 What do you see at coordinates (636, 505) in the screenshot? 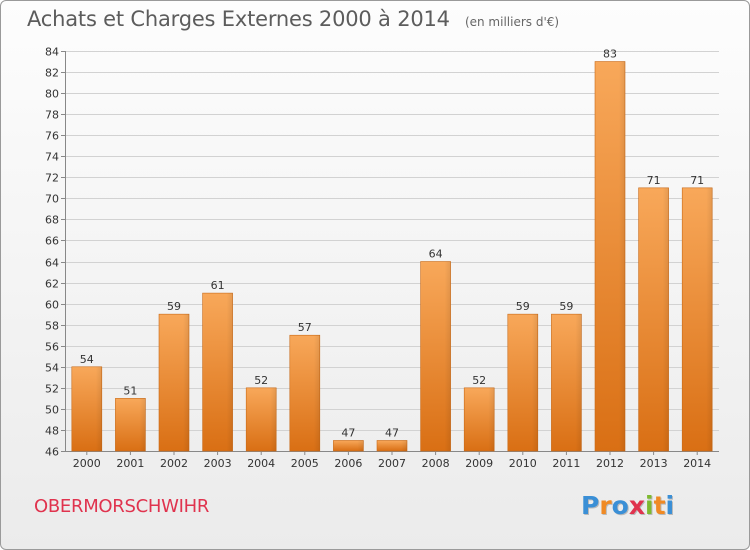
I see `logo-letter: x` at bounding box center [636, 505].